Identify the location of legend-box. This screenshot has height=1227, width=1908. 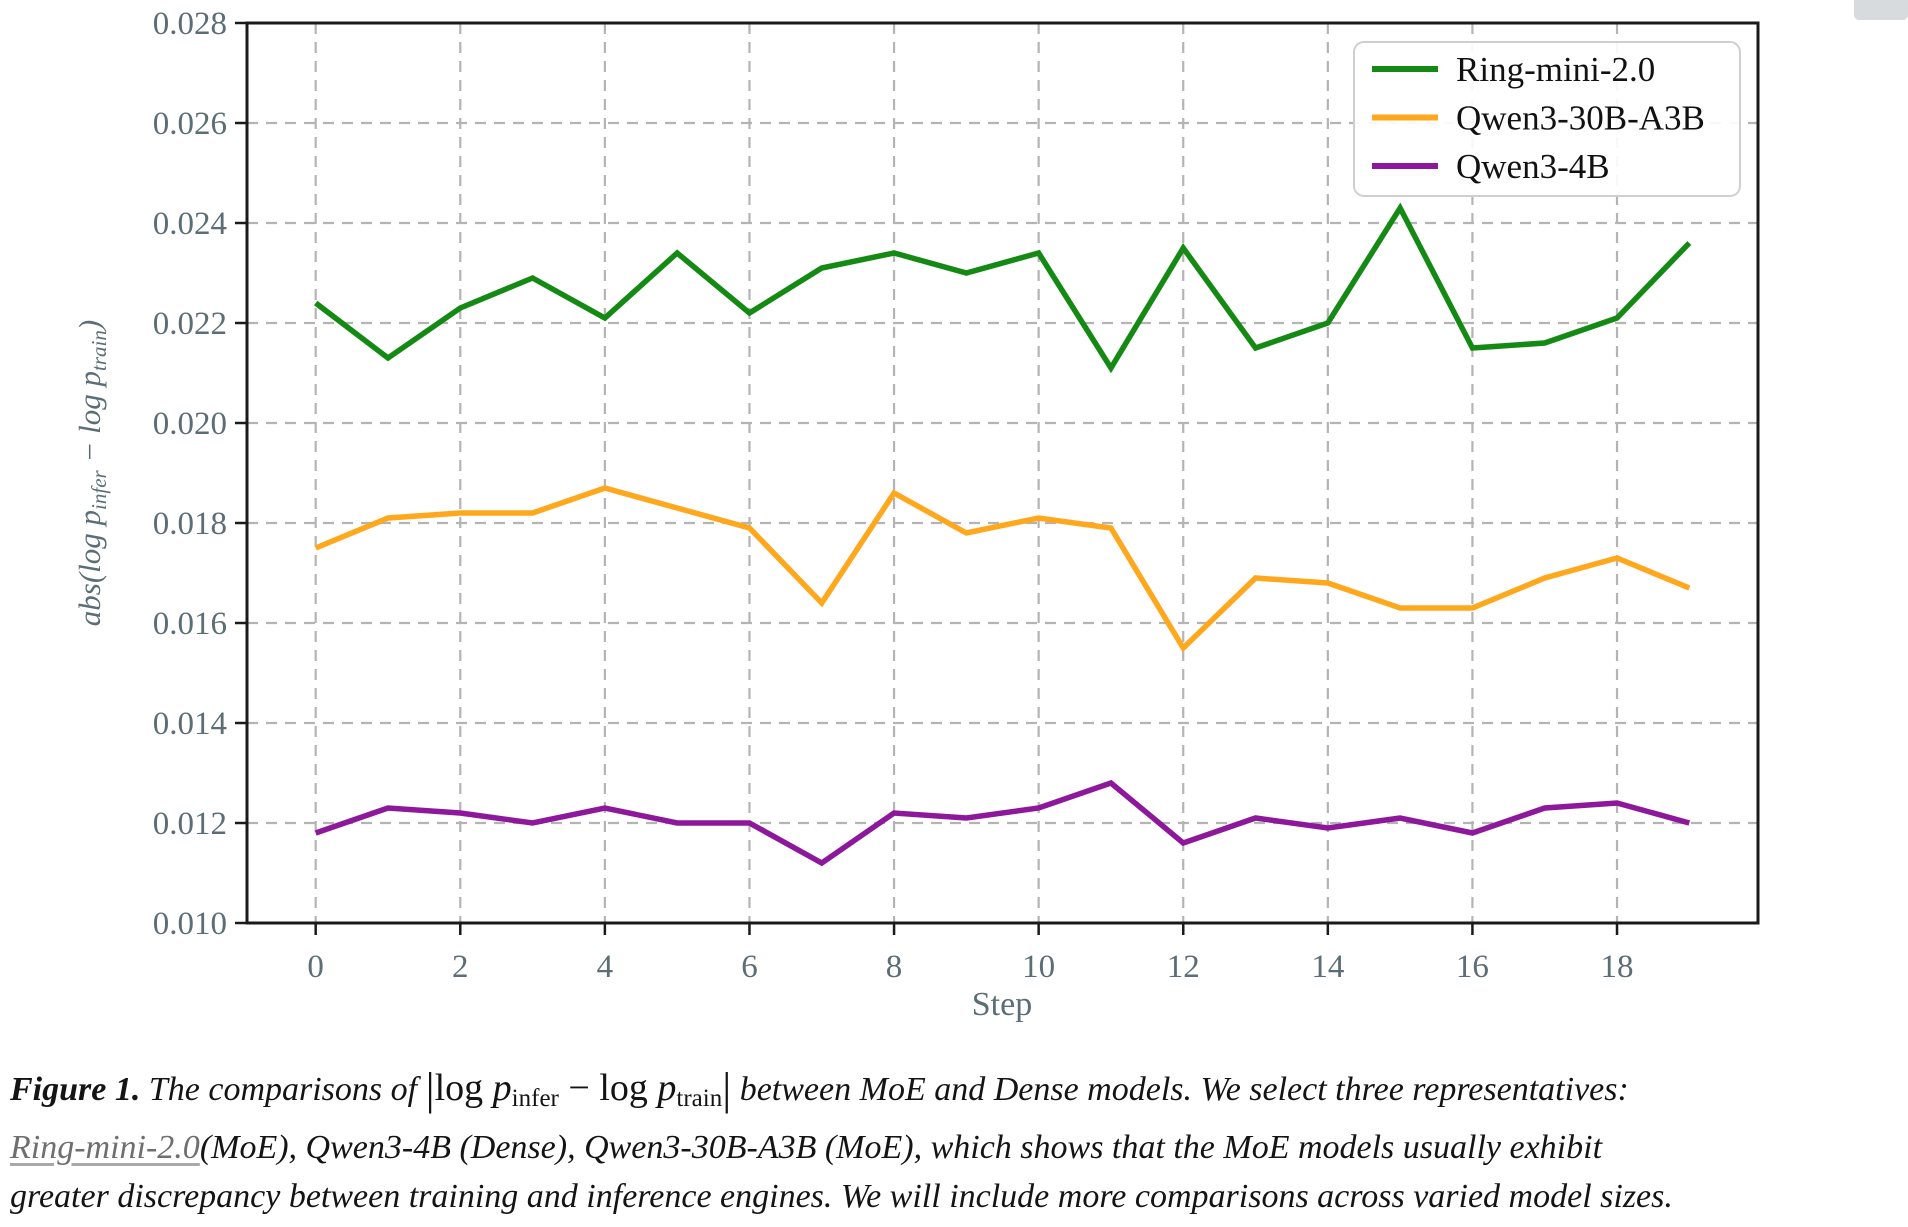
(1547, 119).